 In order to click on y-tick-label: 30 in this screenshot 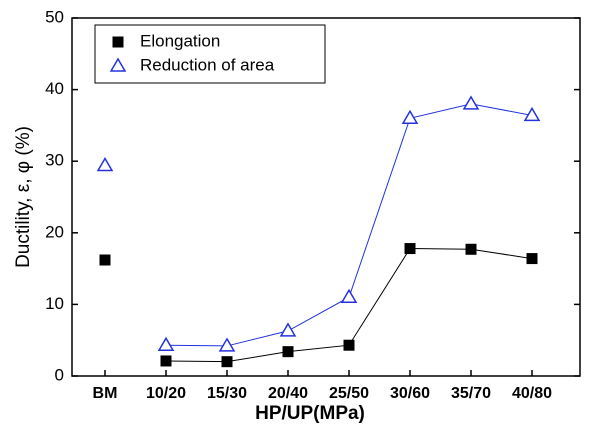, I will do `click(54, 160)`.